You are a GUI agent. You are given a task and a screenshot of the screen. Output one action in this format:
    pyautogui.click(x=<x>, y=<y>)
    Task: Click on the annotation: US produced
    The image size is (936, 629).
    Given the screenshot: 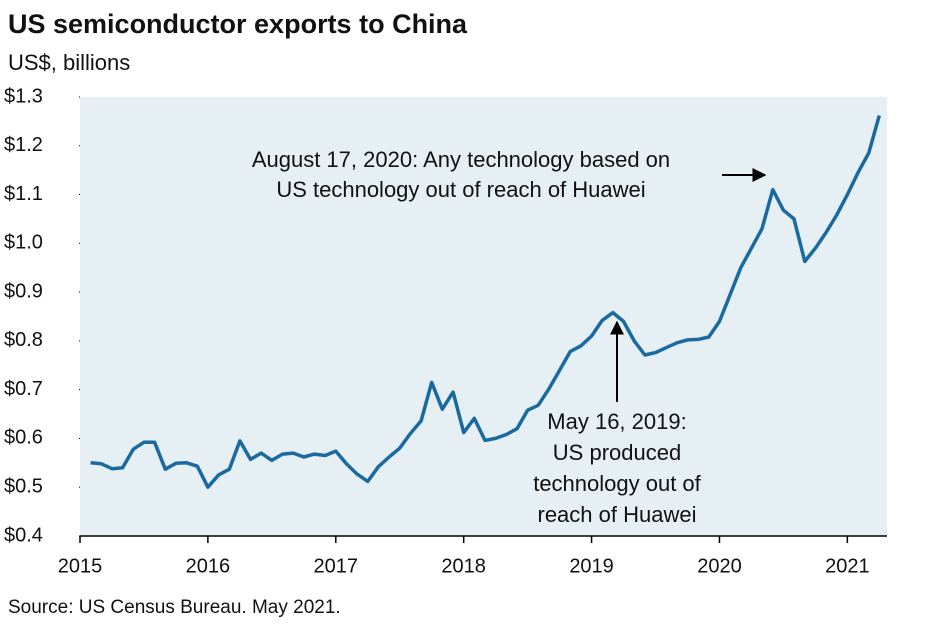 What is the action you would take?
    pyautogui.click(x=617, y=452)
    